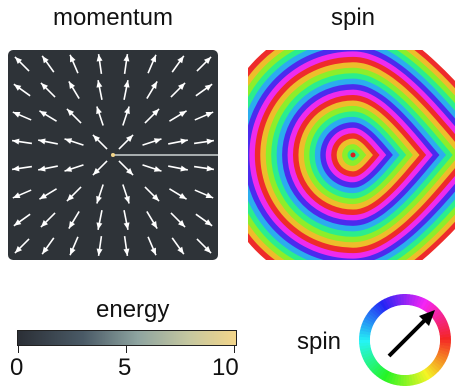 Image resolution: width=455 pixels, height=390 pixels. What do you see at coordinates (133, 309) in the screenshot?
I see `colorbar-label: energy` at bounding box center [133, 309].